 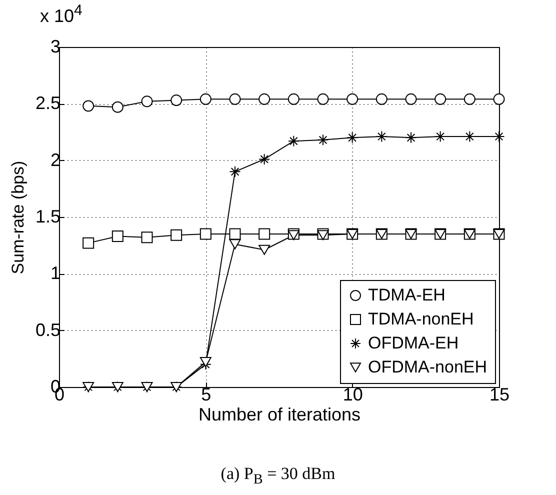 I want to click on legend-label: OFDMA-nonEH, so click(x=428, y=367).